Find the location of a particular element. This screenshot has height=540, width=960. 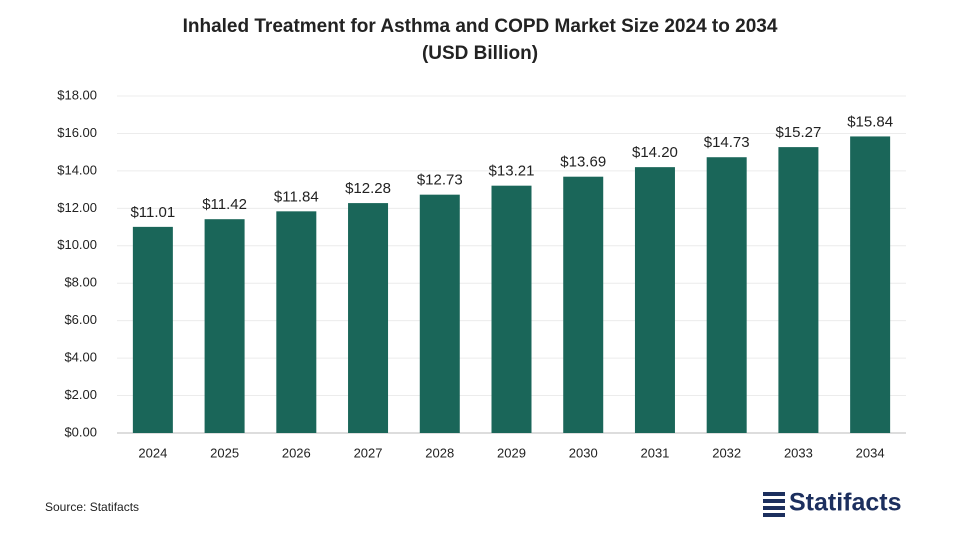

y-tick-label: $10.00 is located at coordinates (77, 244).